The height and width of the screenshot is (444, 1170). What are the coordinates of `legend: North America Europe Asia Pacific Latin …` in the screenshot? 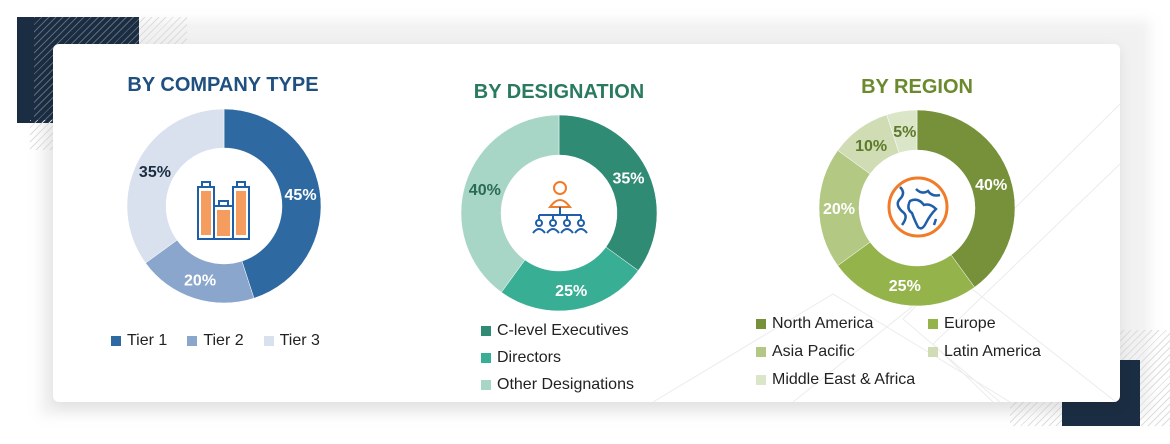 It's located at (927, 352).